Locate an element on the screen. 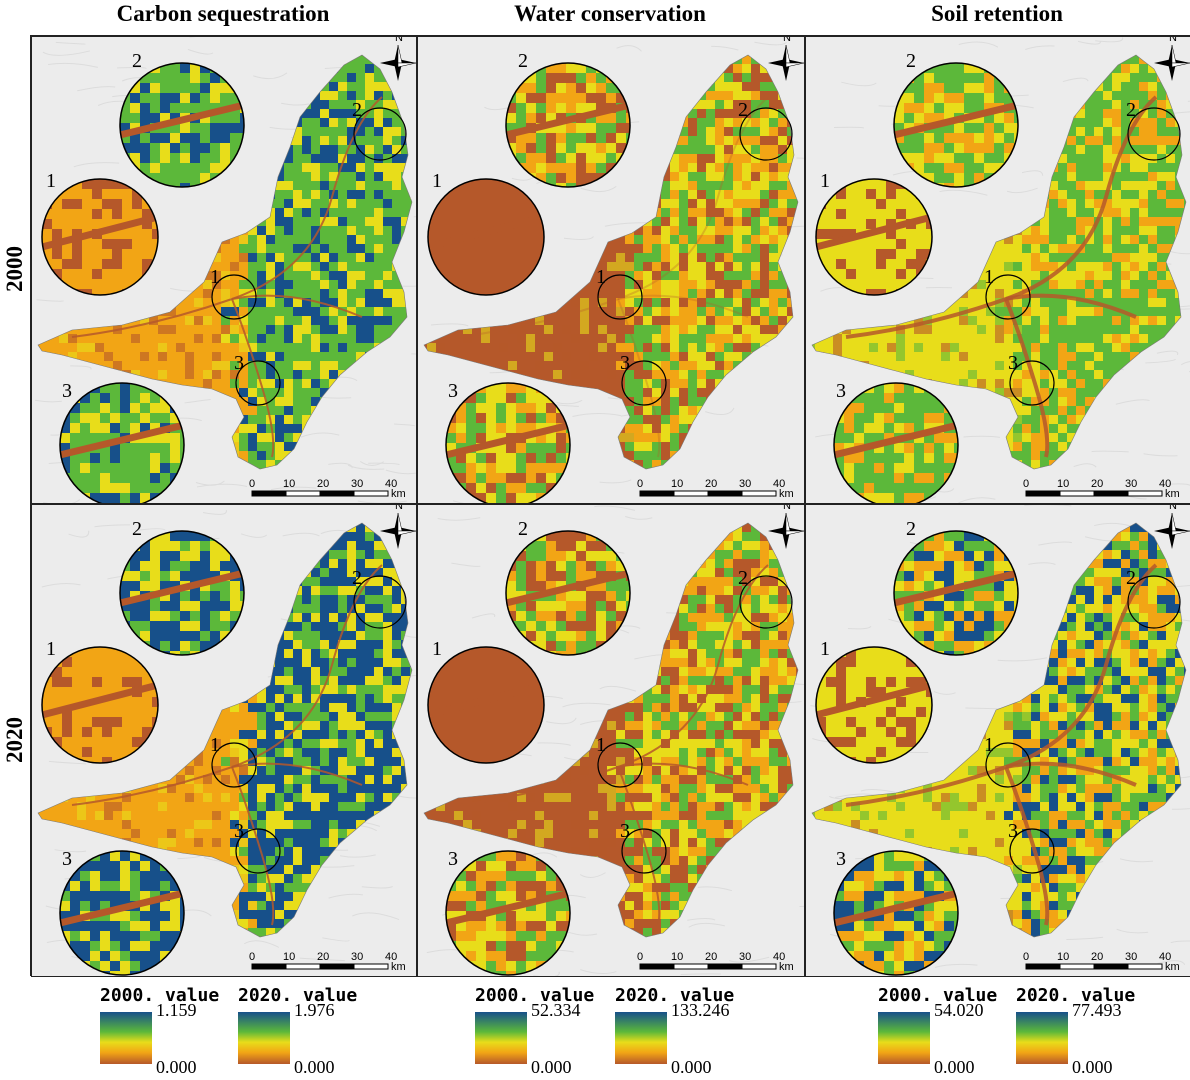 The width and height of the screenshot is (1190, 1080). scale-bar-tick-label: 20 is located at coordinates (323, 484).